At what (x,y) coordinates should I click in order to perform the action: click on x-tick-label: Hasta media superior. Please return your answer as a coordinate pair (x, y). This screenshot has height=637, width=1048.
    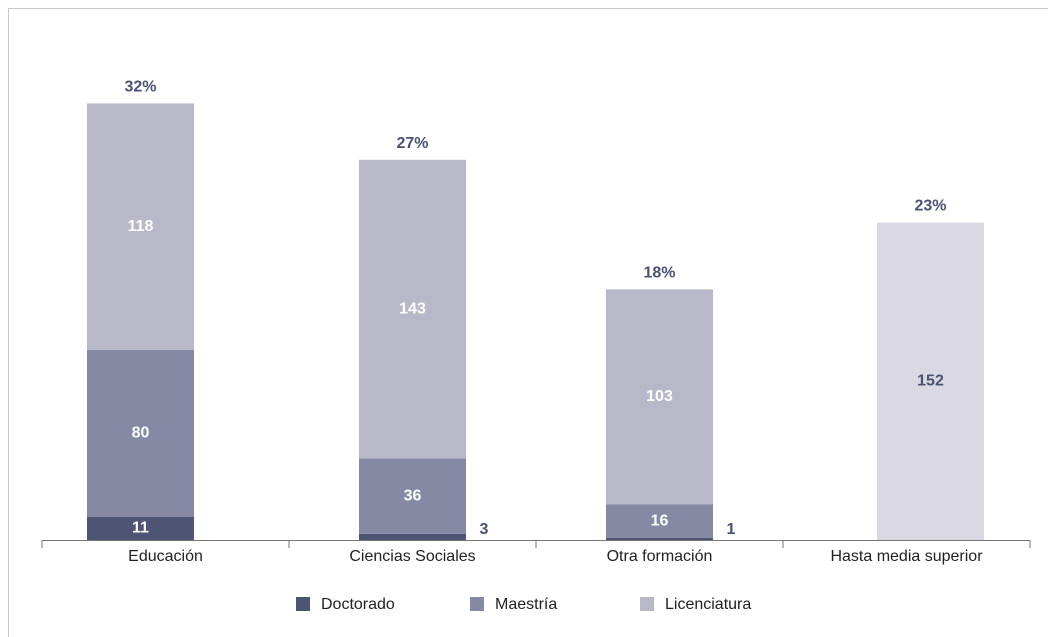
    Looking at the image, I should click on (906, 556).